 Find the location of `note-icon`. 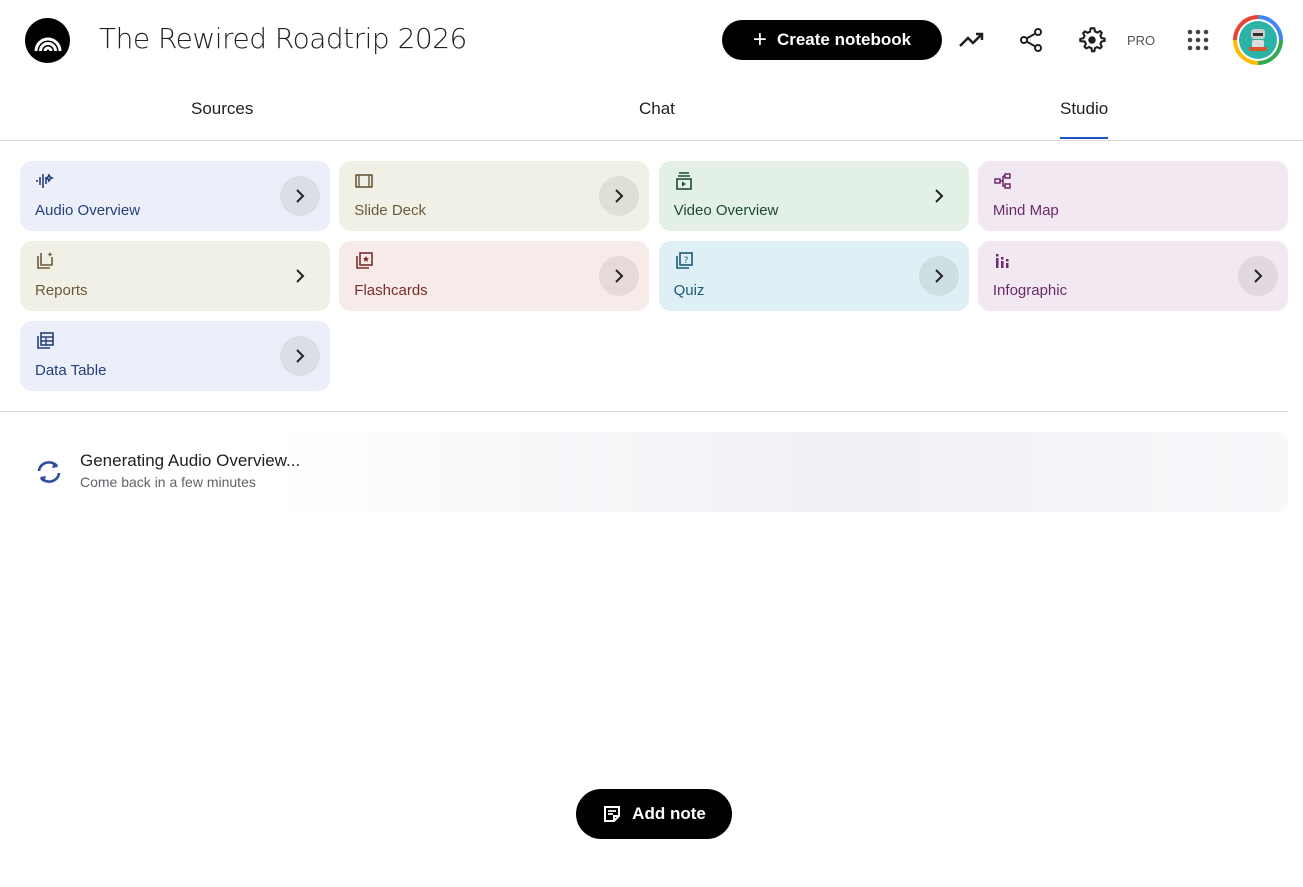

note-icon is located at coordinates (612, 814).